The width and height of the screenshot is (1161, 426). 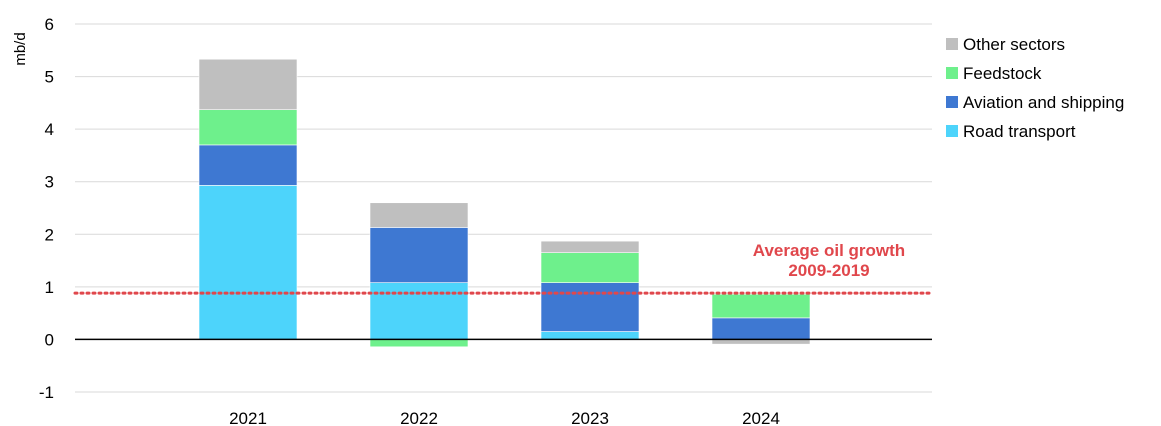 I want to click on y-tick-label: 6, so click(x=49, y=24).